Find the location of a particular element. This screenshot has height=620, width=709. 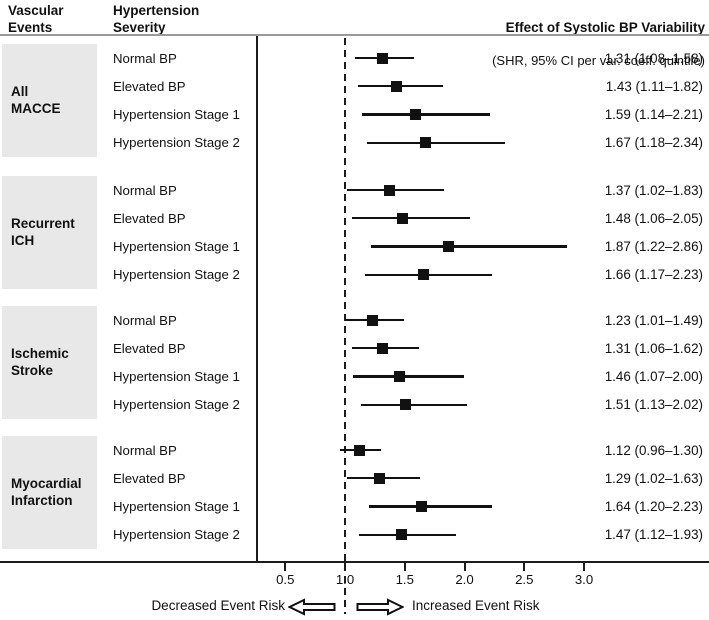

shr-ci-value: 1.47 (1.12–1.93) is located at coordinates (653, 535).